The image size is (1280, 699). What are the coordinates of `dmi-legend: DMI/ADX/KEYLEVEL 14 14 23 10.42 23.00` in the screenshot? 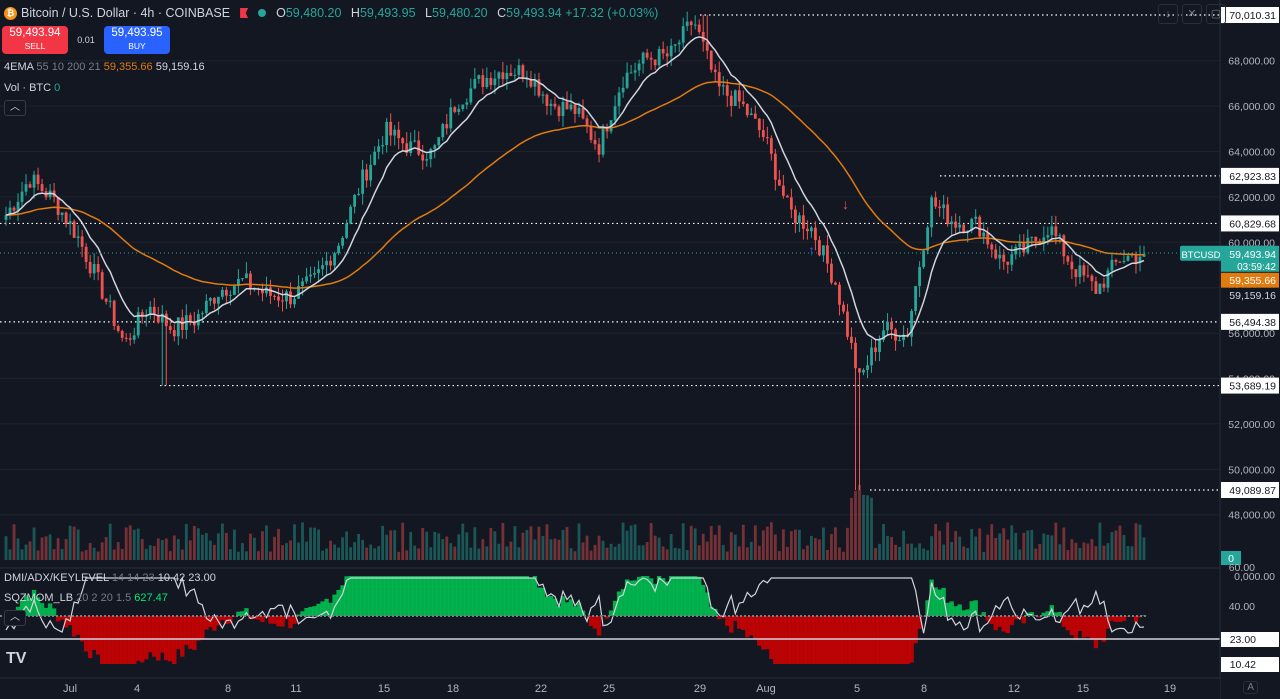 It's located at (110, 578).